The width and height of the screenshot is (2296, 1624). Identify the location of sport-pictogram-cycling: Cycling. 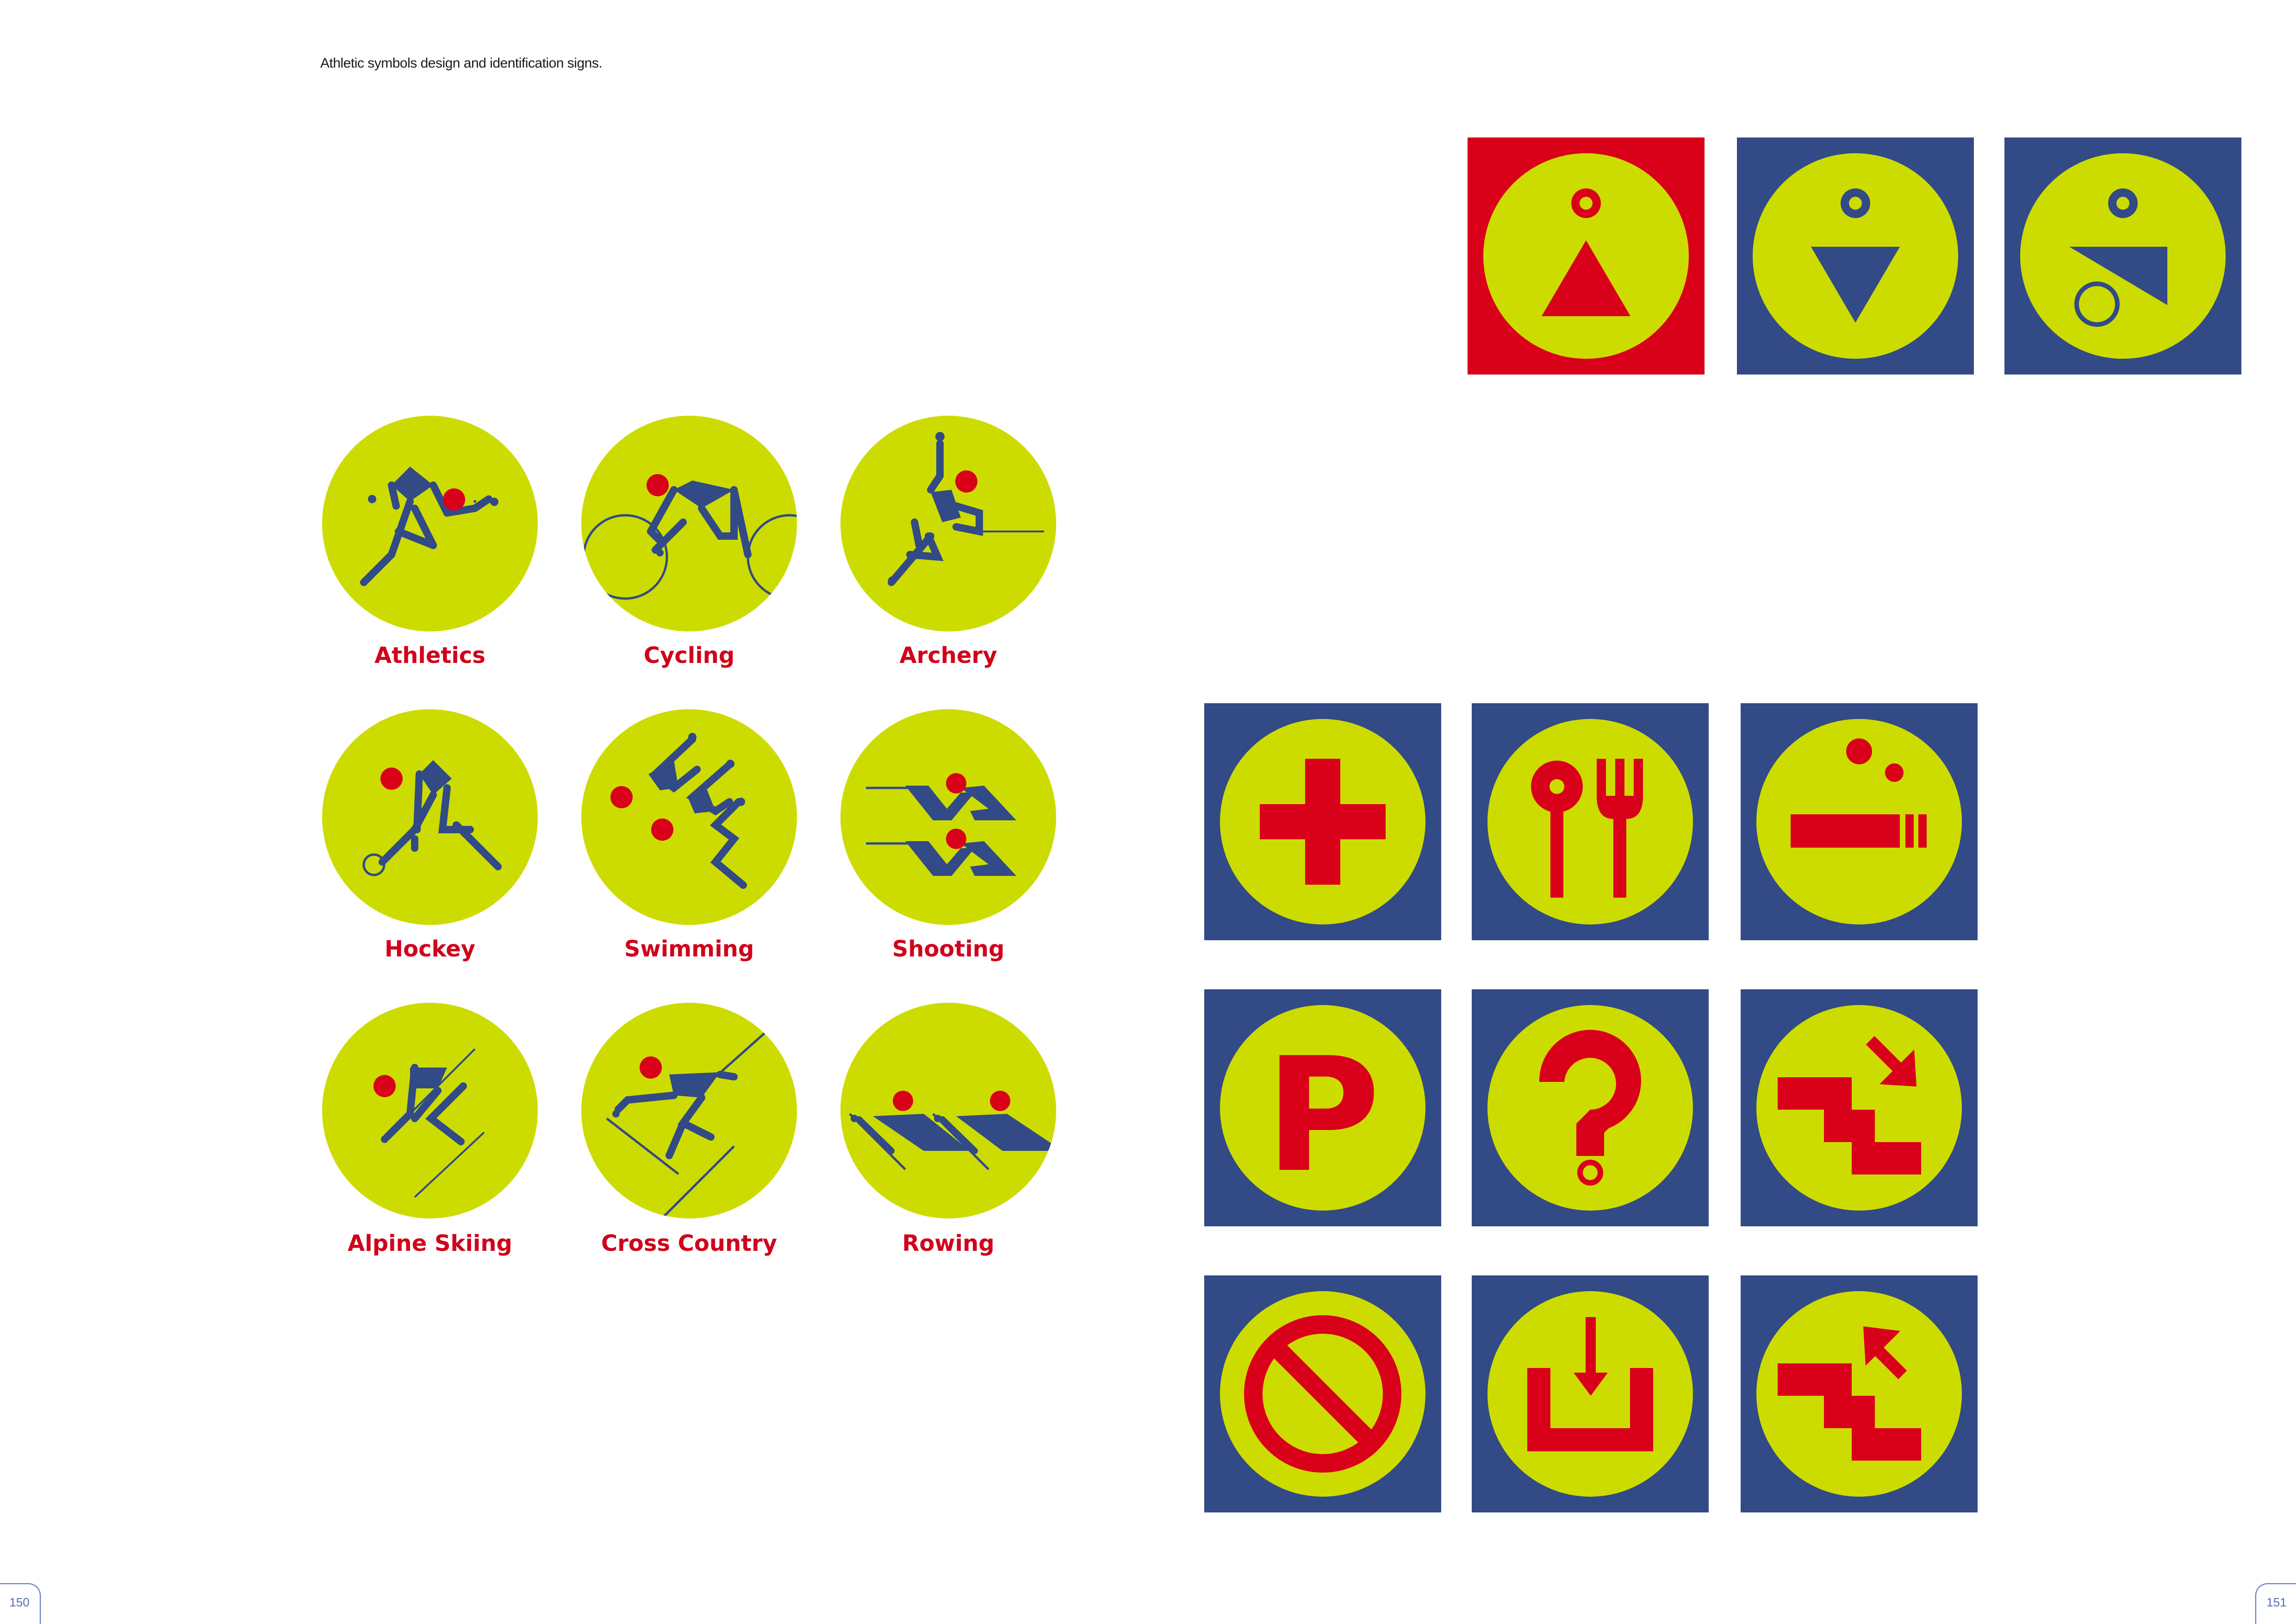
(689, 542).